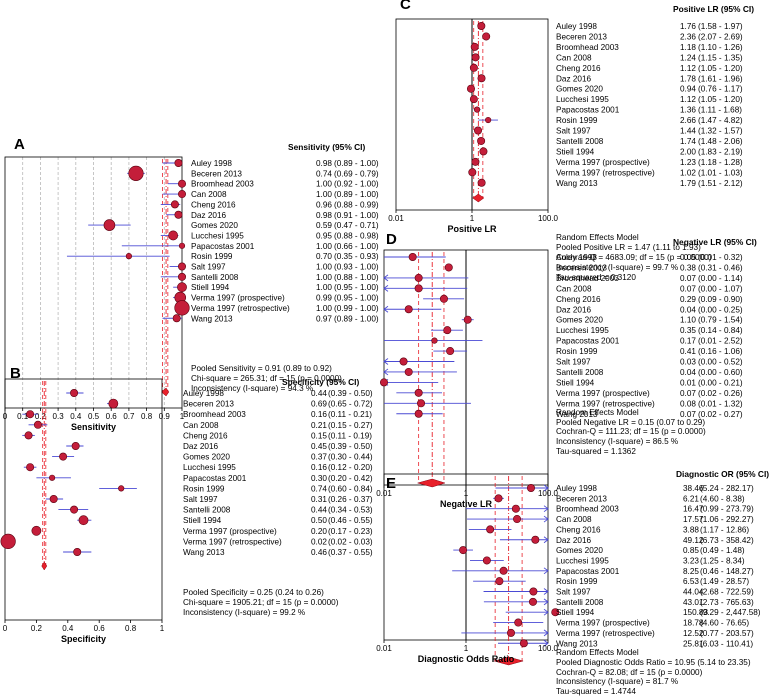 This screenshot has height=698, width=777. What do you see at coordinates (720, 320) in the screenshot?
I see `panel-d-ci-label: (0.79 - 1.54)` at bounding box center [720, 320].